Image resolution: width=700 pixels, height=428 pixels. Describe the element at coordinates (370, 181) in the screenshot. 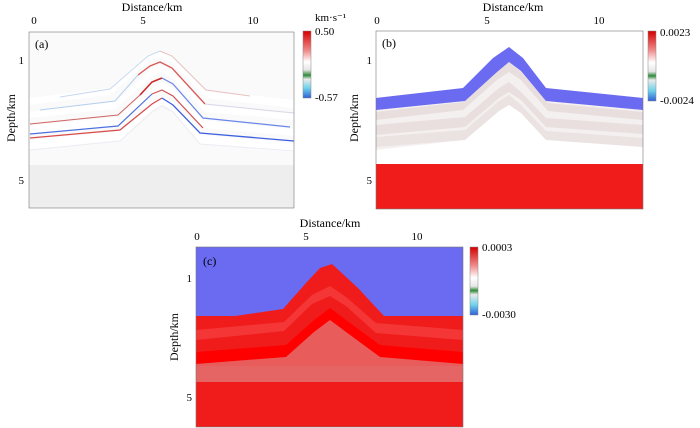

I see `panel-b-ytick-5: 5` at that location.